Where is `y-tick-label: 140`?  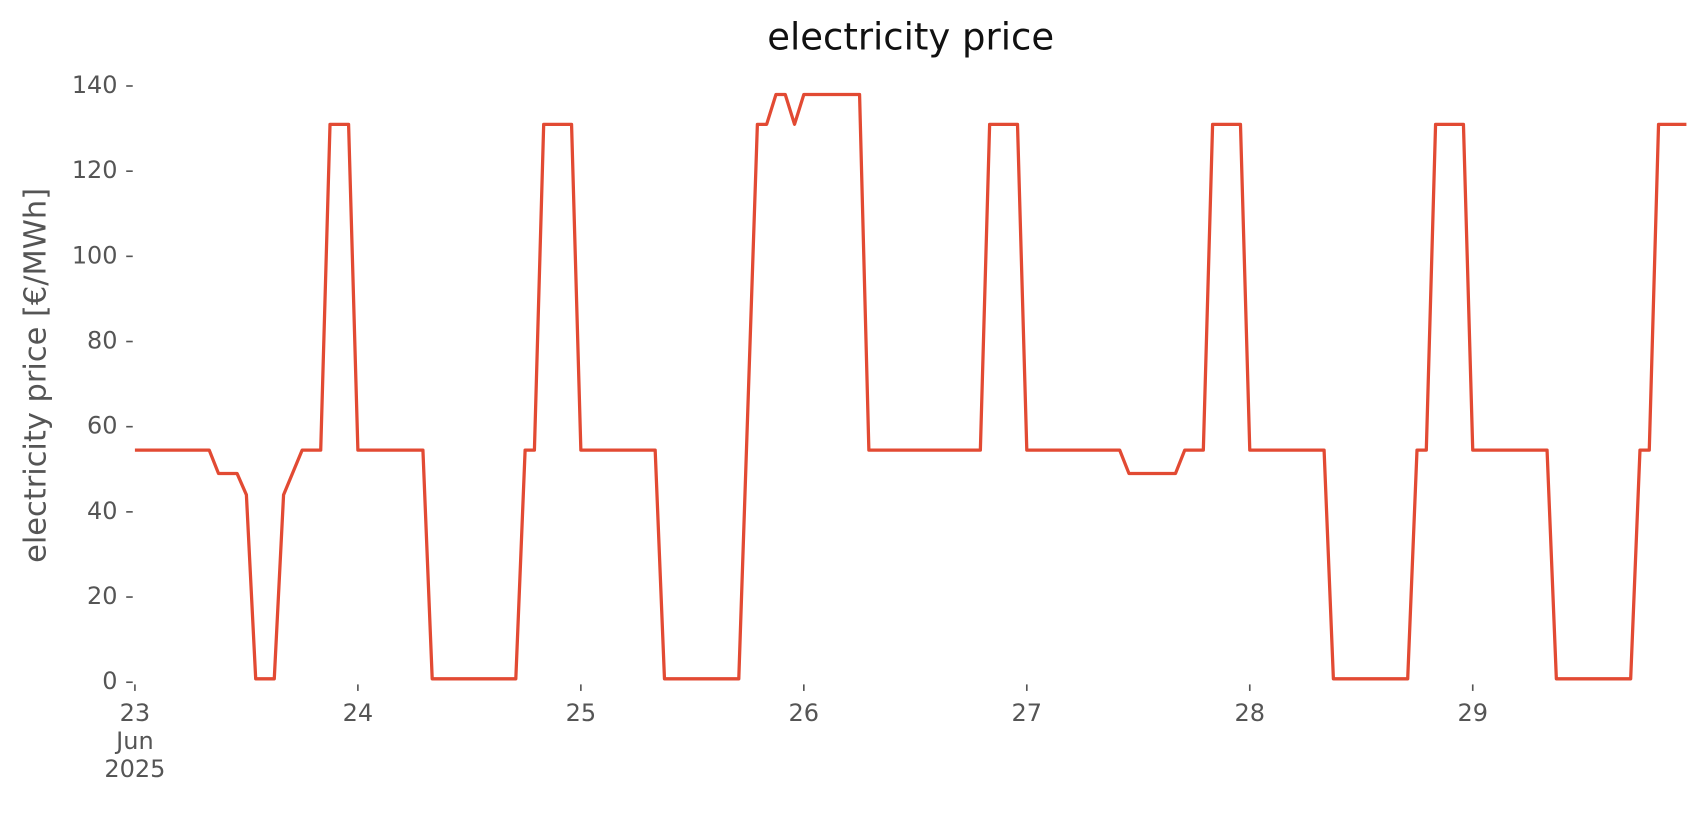
y-tick-label: 140 is located at coordinates (95, 85).